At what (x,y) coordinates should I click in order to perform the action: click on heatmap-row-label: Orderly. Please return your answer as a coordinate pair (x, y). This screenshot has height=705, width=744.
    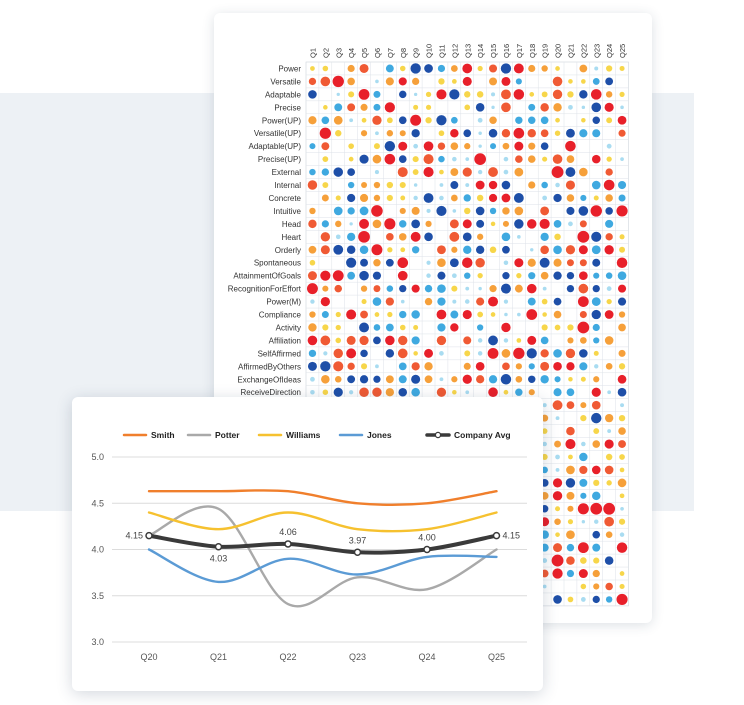
    Looking at the image, I should click on (288, 250).